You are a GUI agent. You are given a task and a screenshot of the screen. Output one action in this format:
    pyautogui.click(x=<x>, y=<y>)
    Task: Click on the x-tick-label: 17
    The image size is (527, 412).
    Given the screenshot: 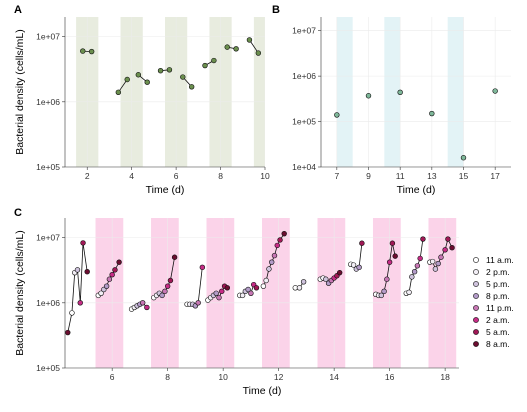 What is the action you would take?
    pyautogui.click(x=495, y=176)
    